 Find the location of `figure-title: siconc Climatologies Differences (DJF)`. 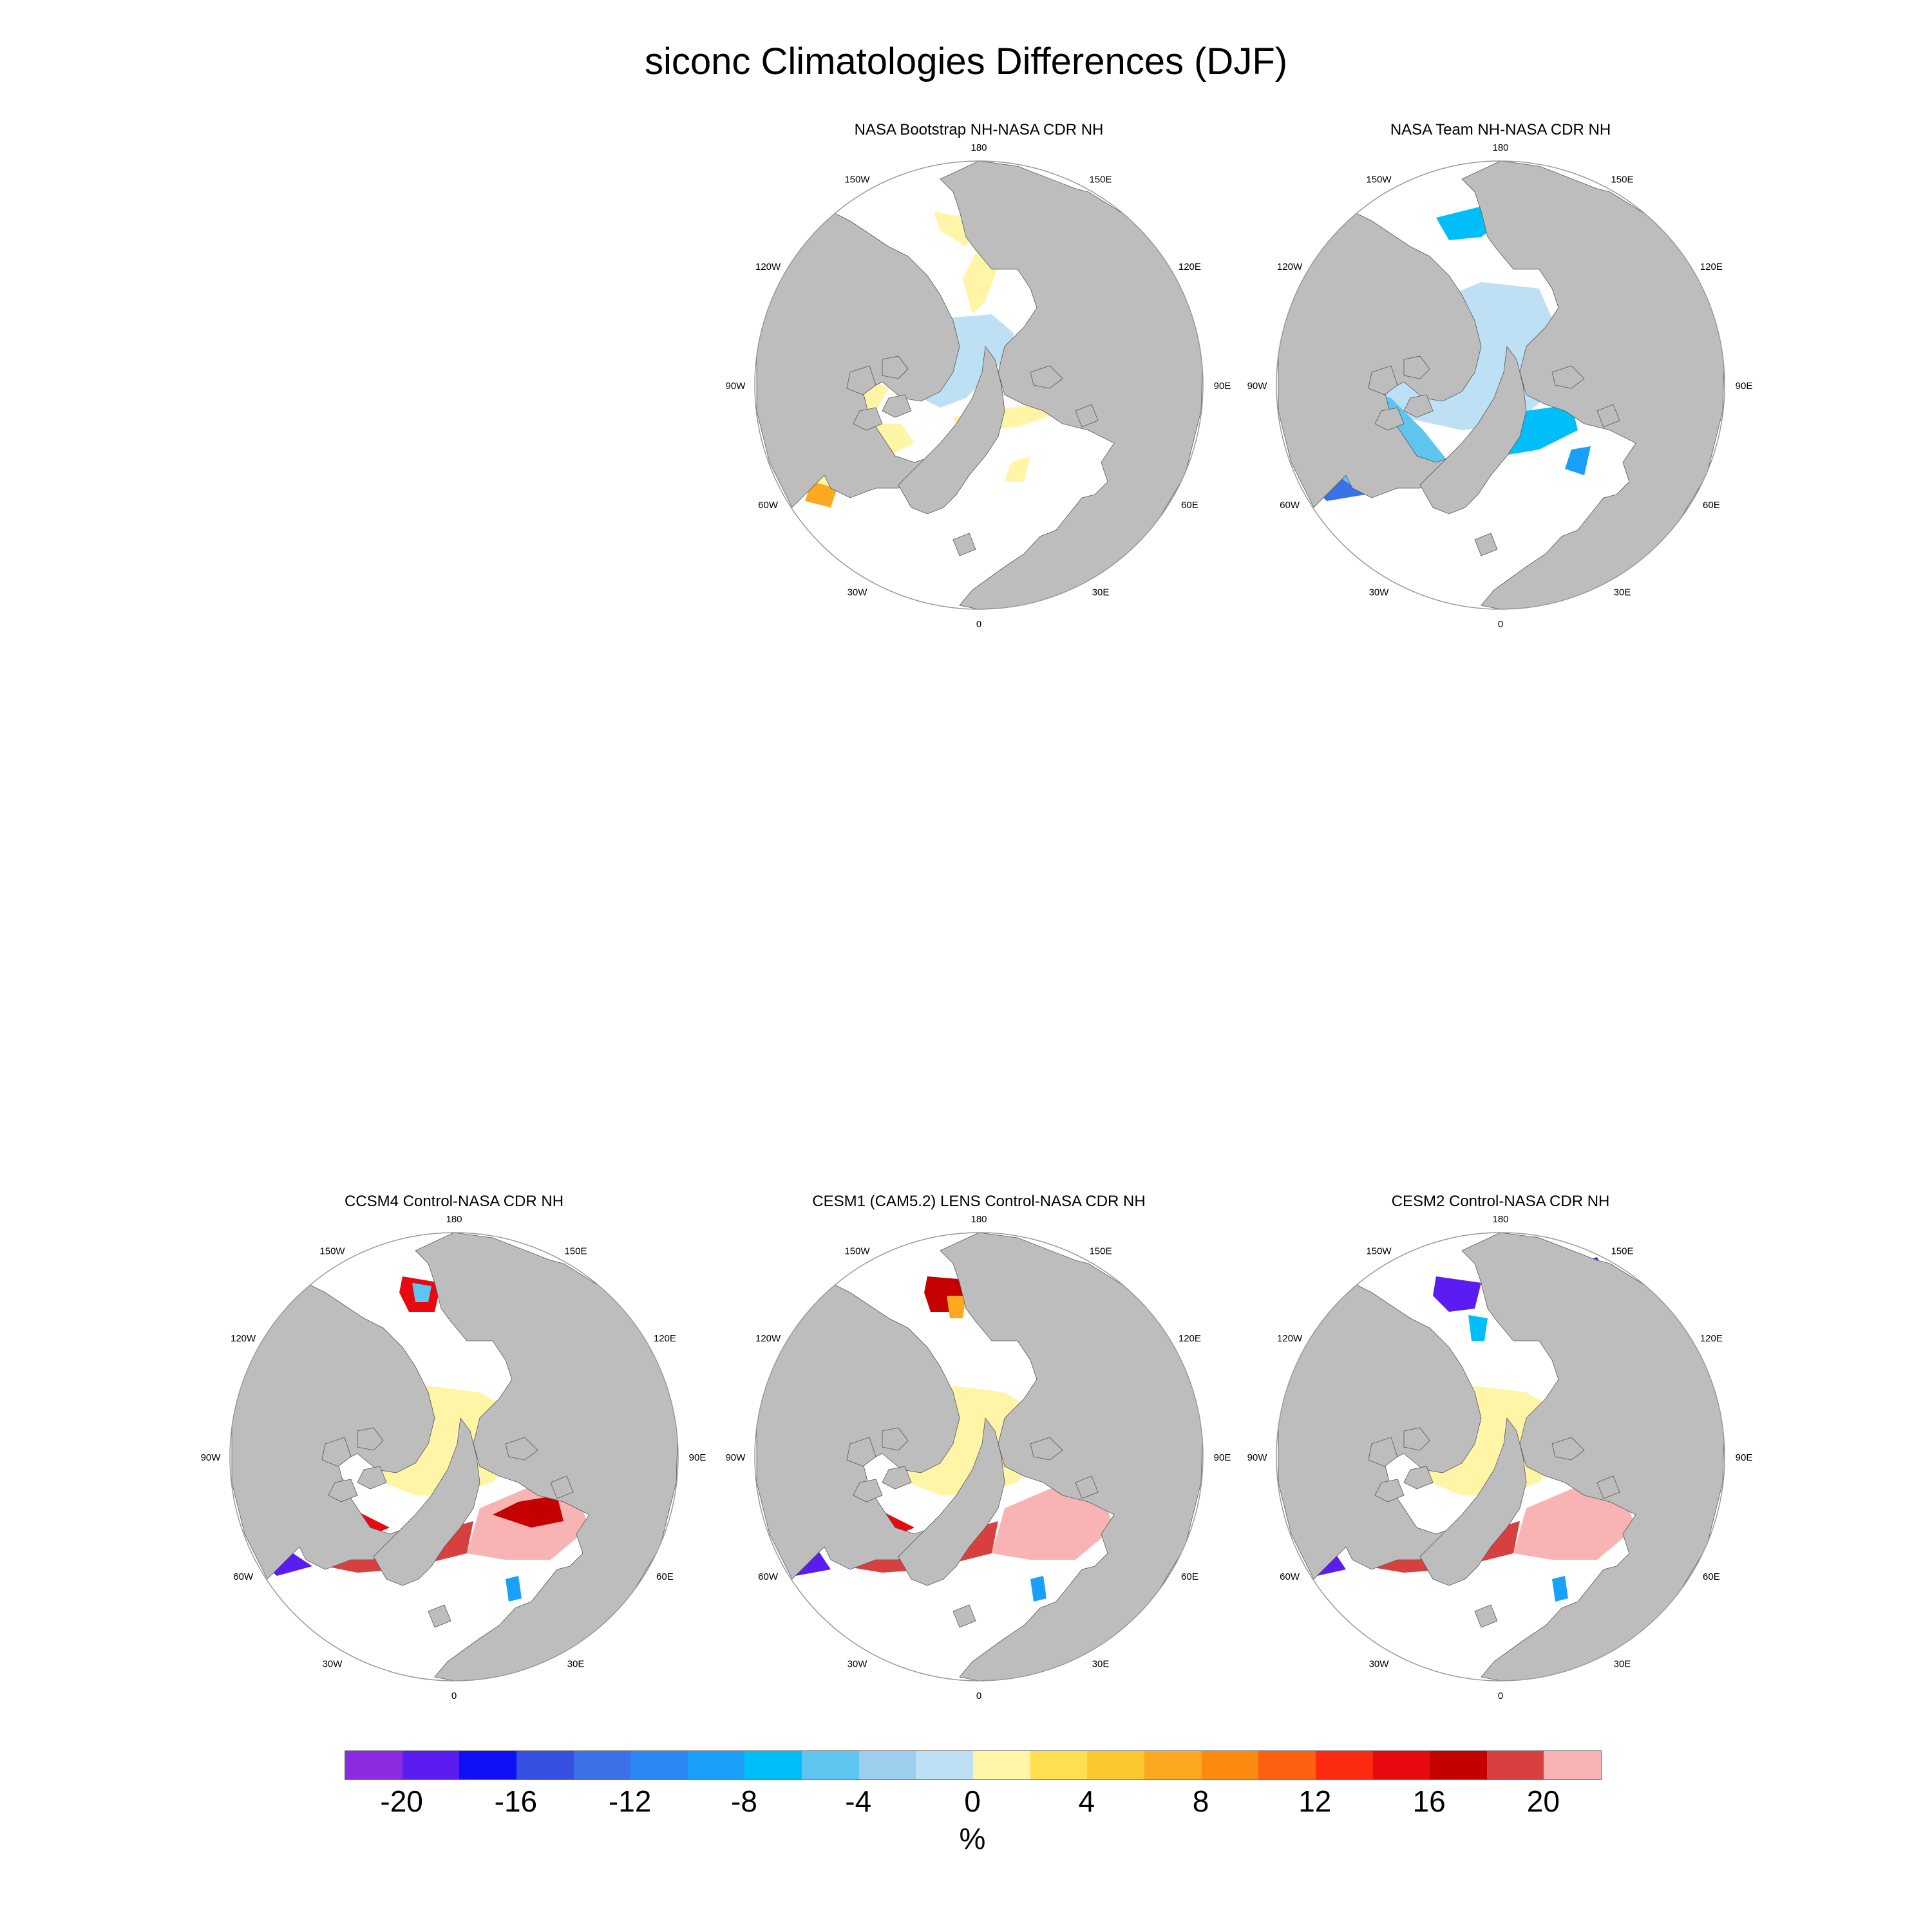

figure-title: siconc Climatologies Differences (DJF) is located at coordinates (966, 62).